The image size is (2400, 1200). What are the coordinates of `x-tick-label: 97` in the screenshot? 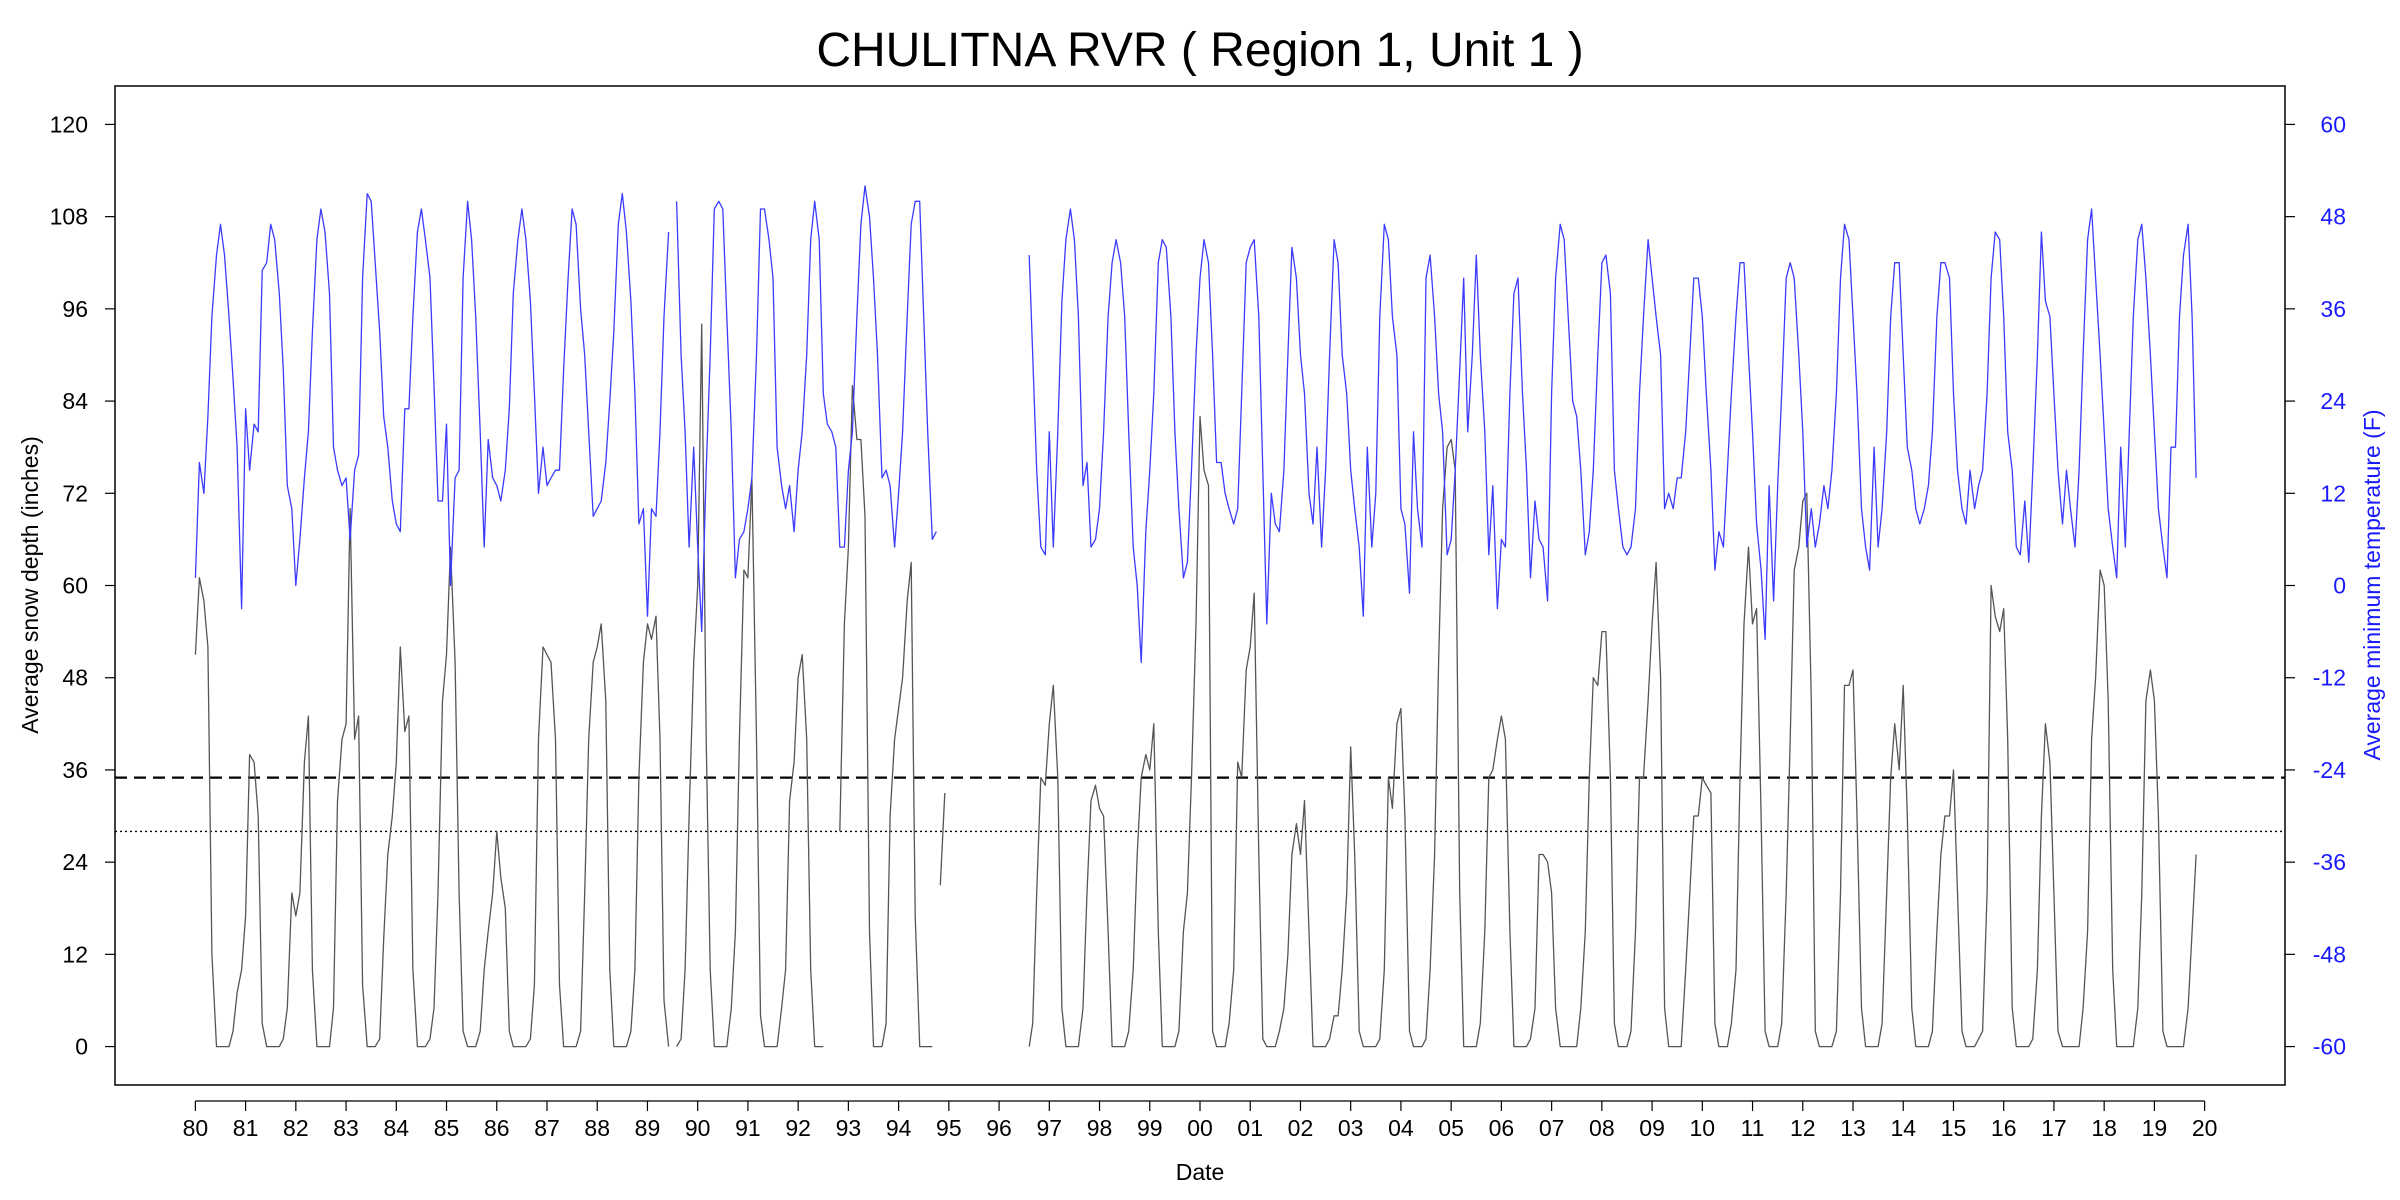 It's located at (1050, 1128).